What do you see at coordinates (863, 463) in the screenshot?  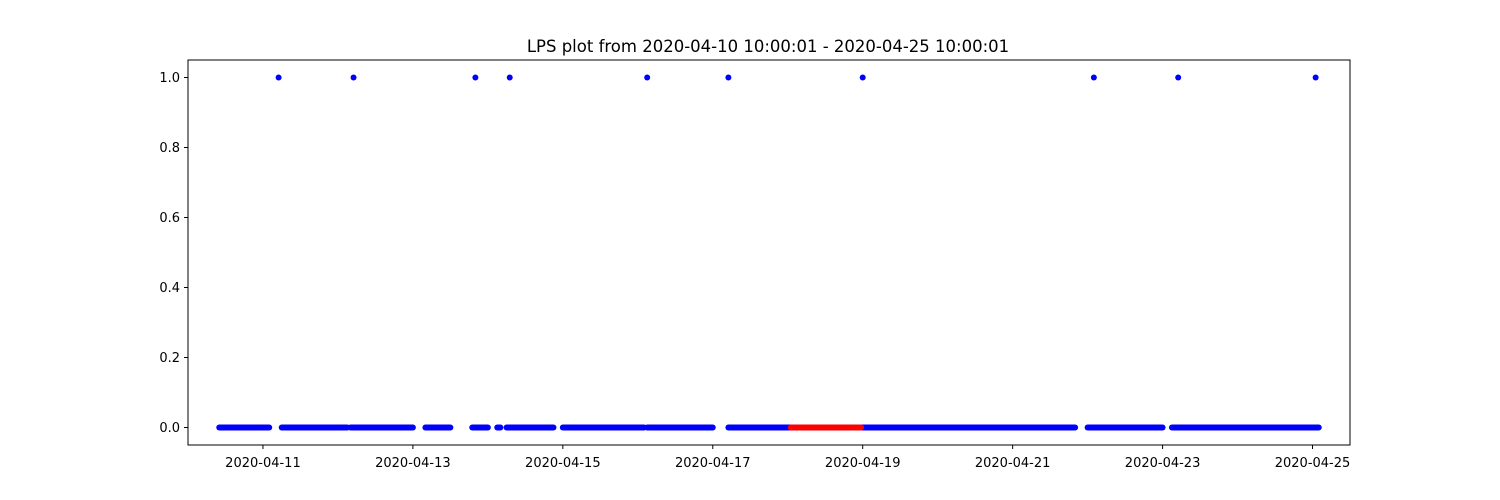 I see `x-tick-label-4: 2020-04-19` at bounding box center [863, 463].